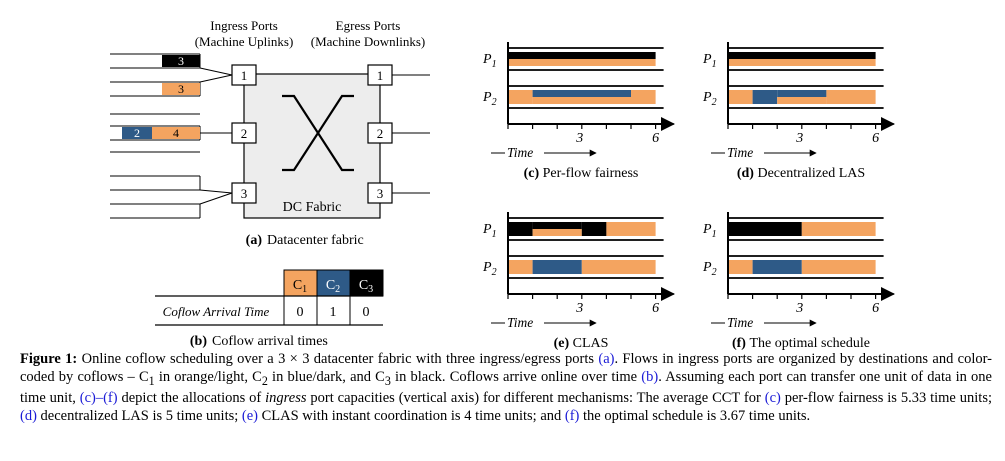 The height and width of the screenshot is (461, 1005). I want to click on arrival-time-c2: 1, so click(333, 312).